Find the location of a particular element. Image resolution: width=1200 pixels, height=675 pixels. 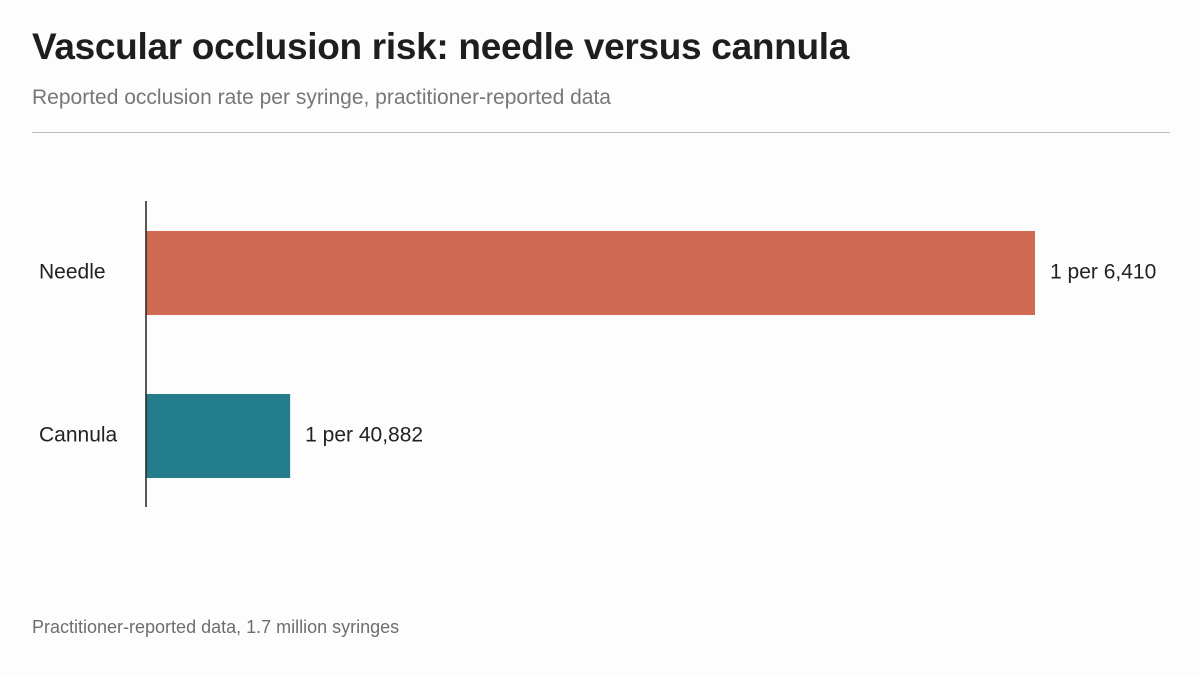

value-label-cannula: 1 per 40,882 is located at coordinates (364, 435).